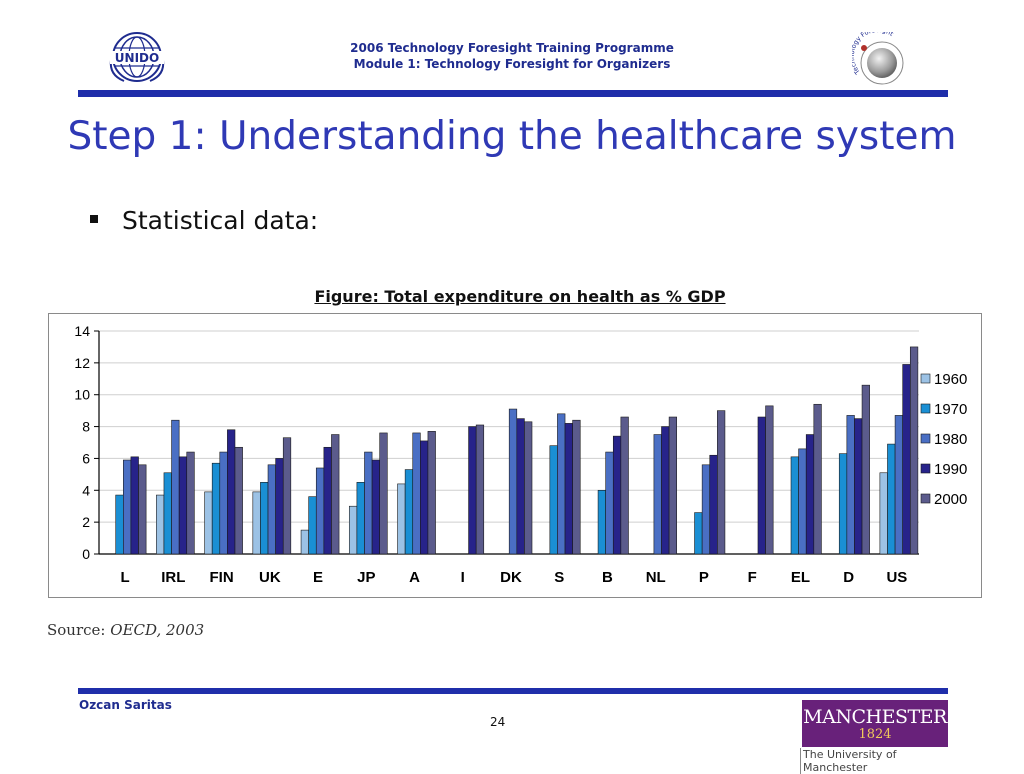 The image size is (1024, 774). What do you see at coordinates (318, 577) in the screenshot?
I see `x-tick-label: E` at bounding box center [318, 577].